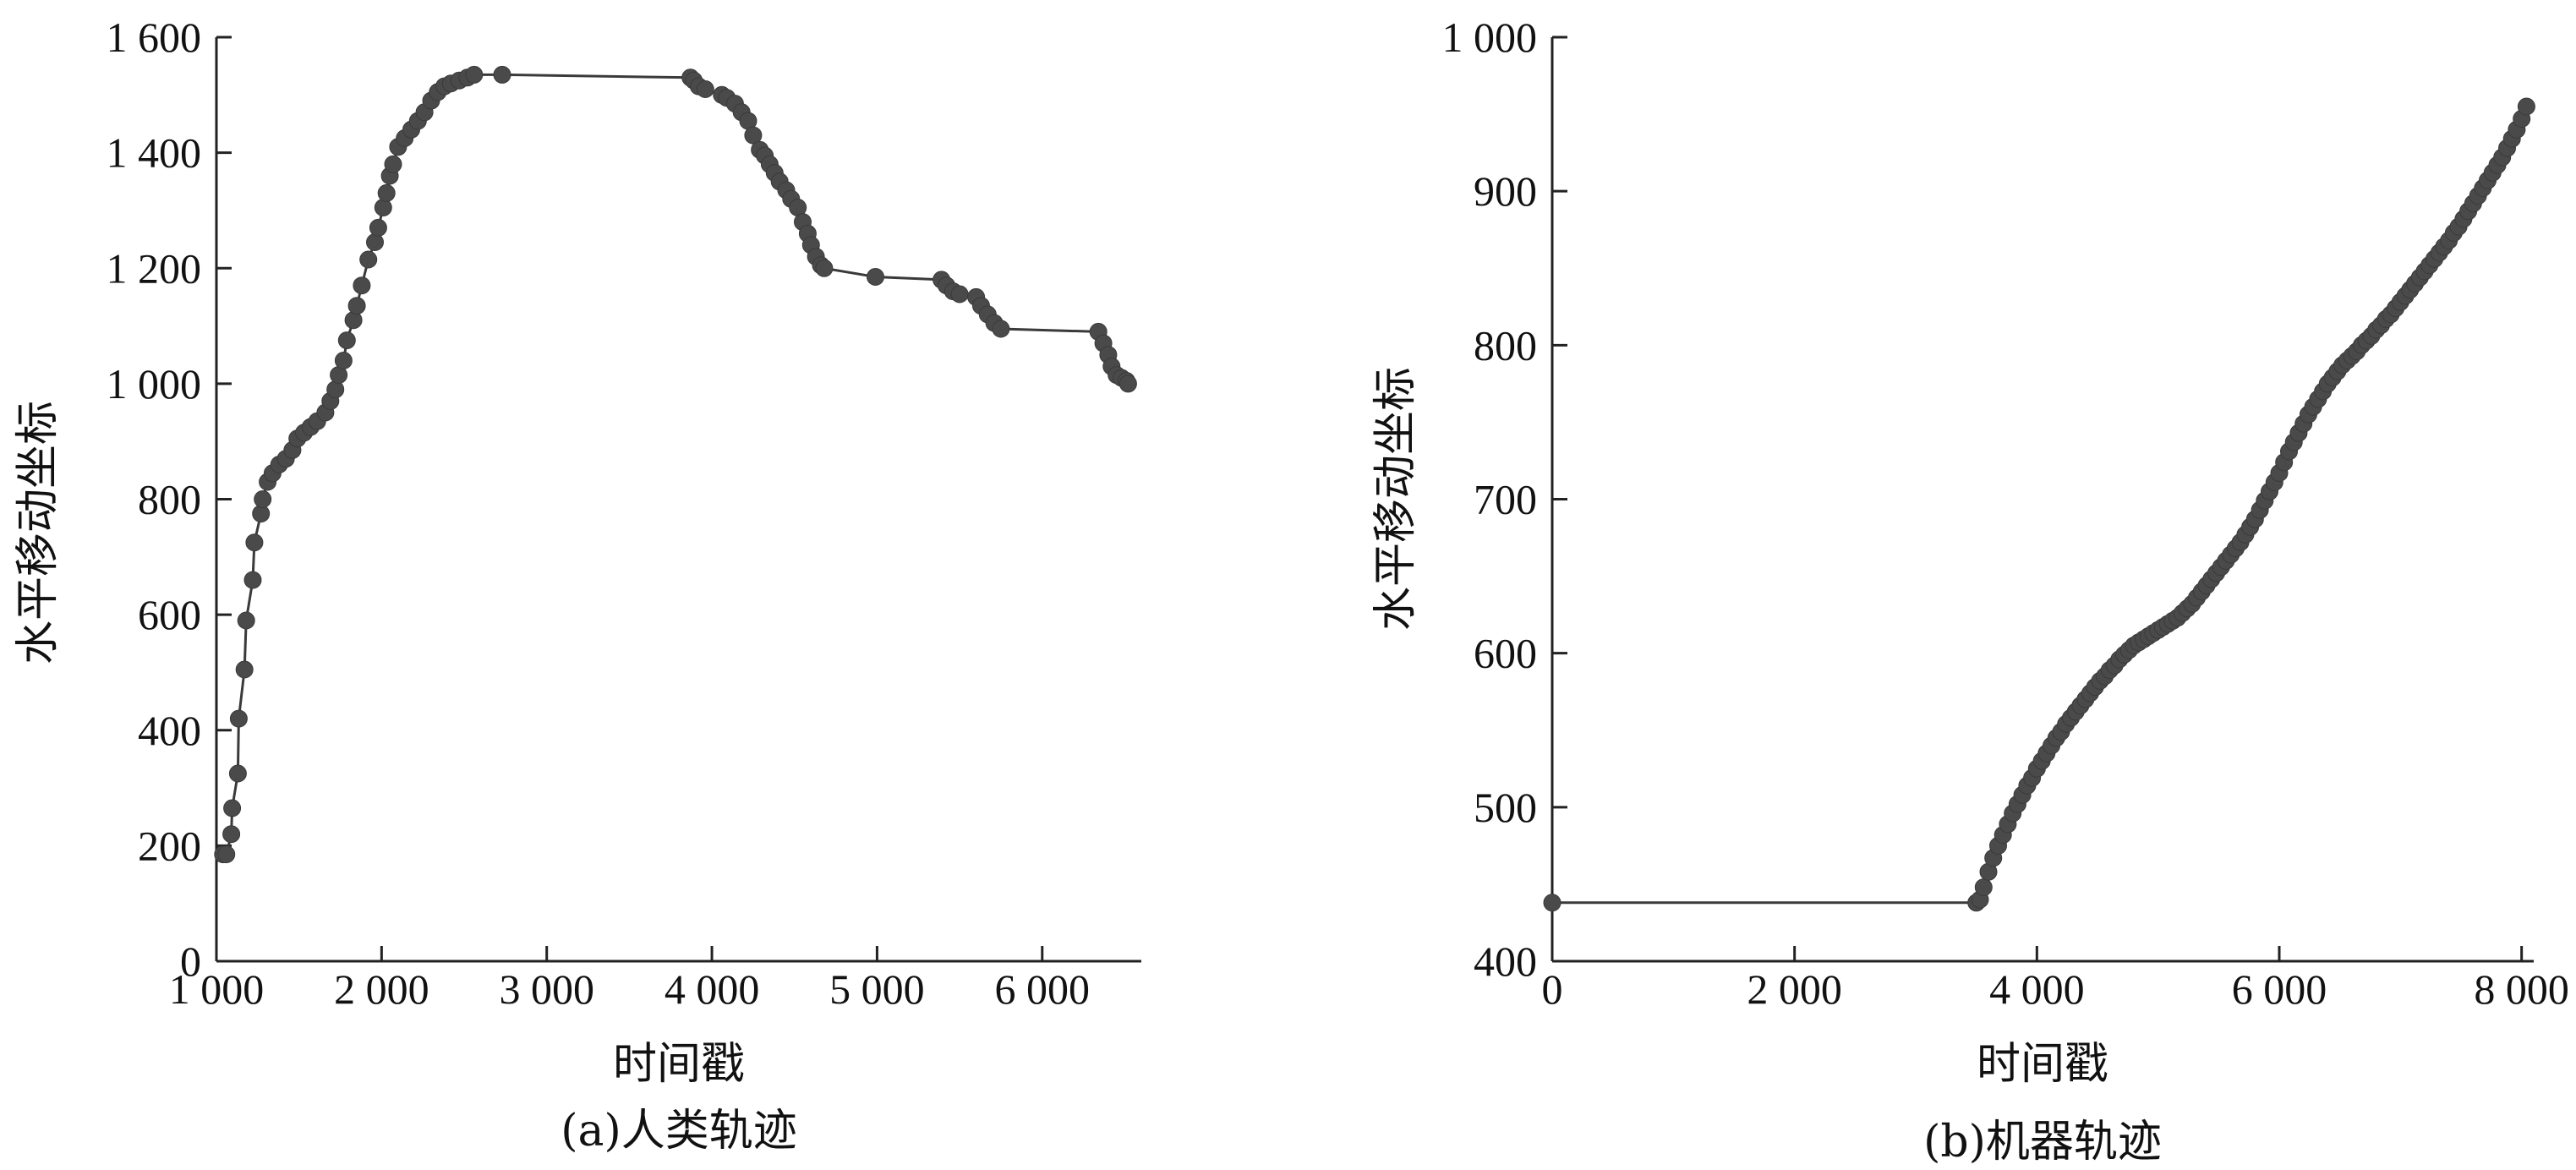 The image size is (2576, 1170). Describe the element at coordinates (2037, 989) in the screenshot. I see `chart-b-x-tick-label: 4 000` at that location.